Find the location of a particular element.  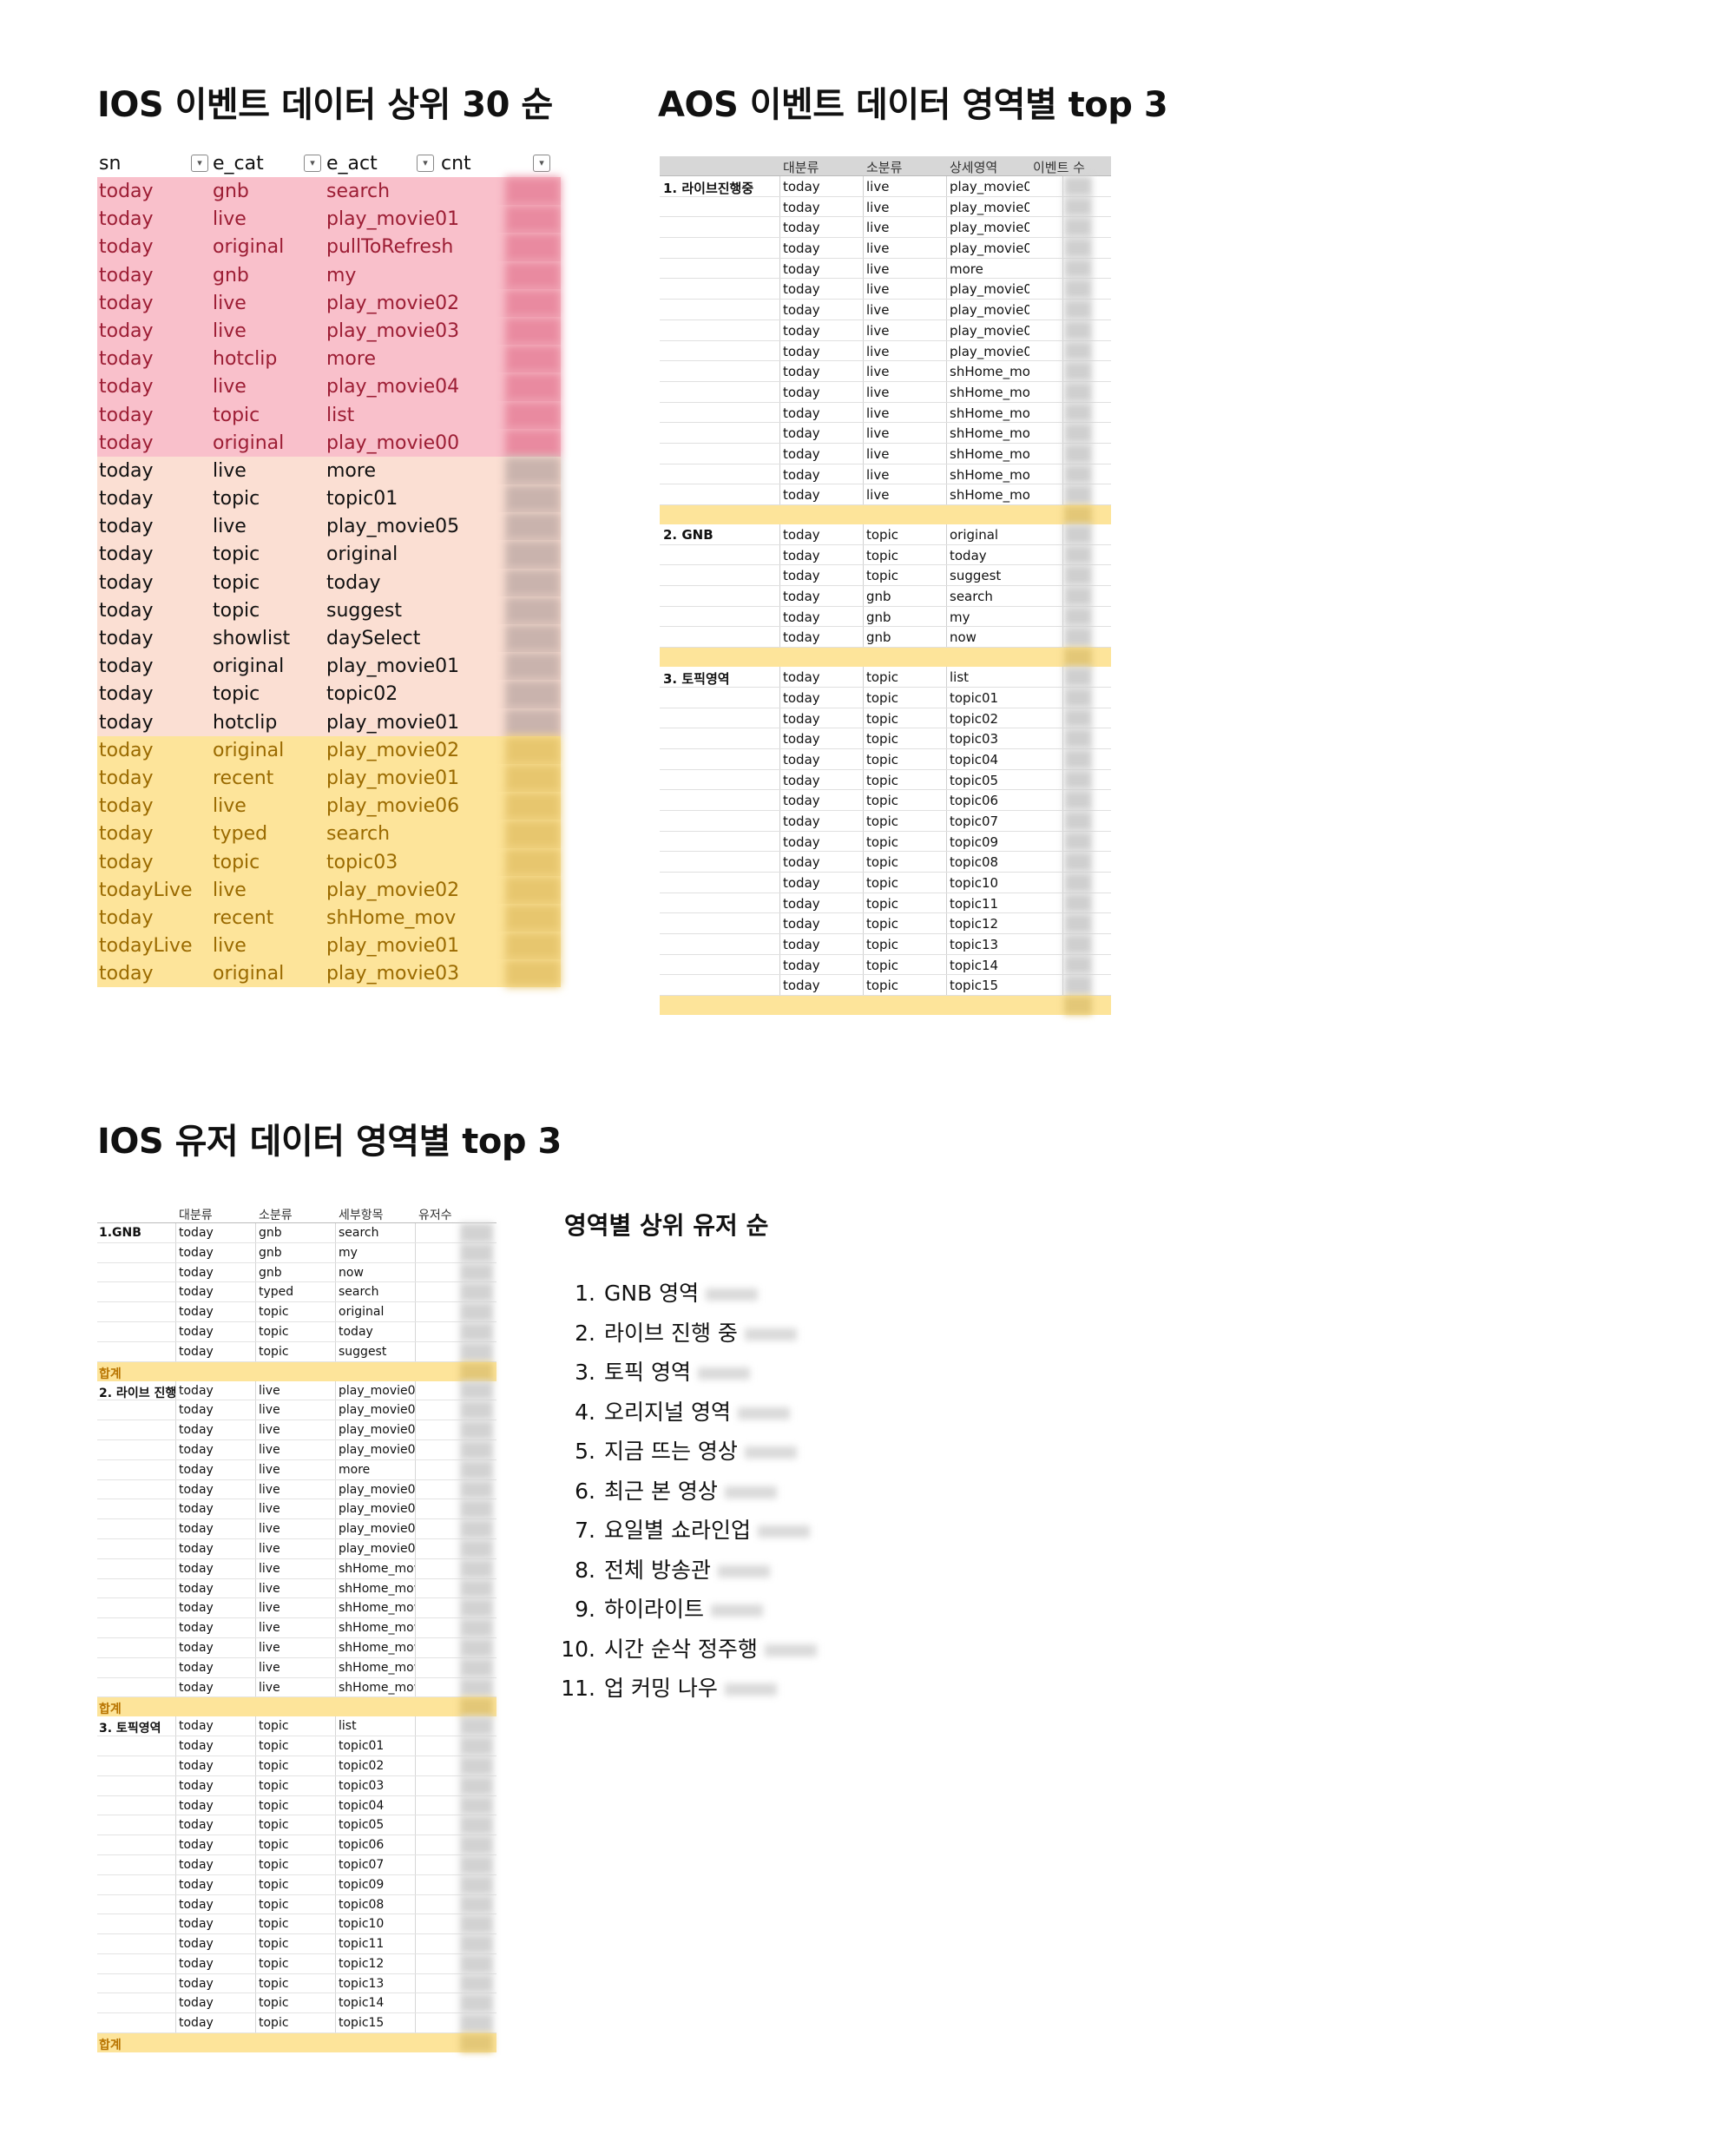

aos-event-title: AOS 이벤트 데이터 영역별 top 3 is located at coordinates (913, 105).